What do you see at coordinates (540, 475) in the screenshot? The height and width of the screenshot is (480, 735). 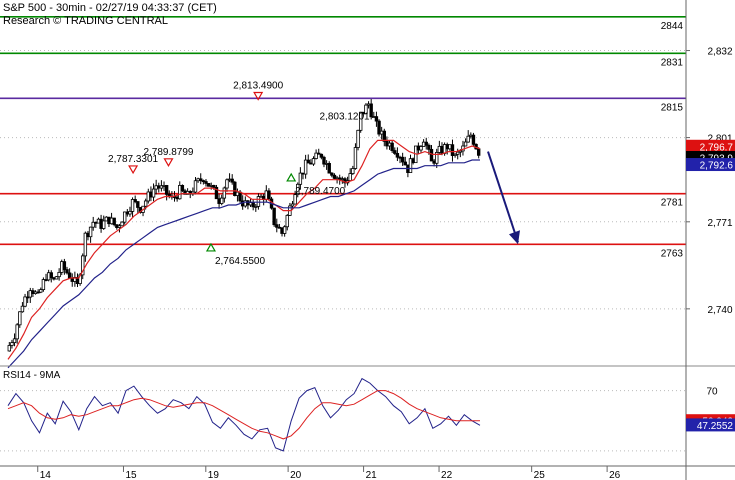 I see `time-tick-label: 25` at bounding box center [540, 475].